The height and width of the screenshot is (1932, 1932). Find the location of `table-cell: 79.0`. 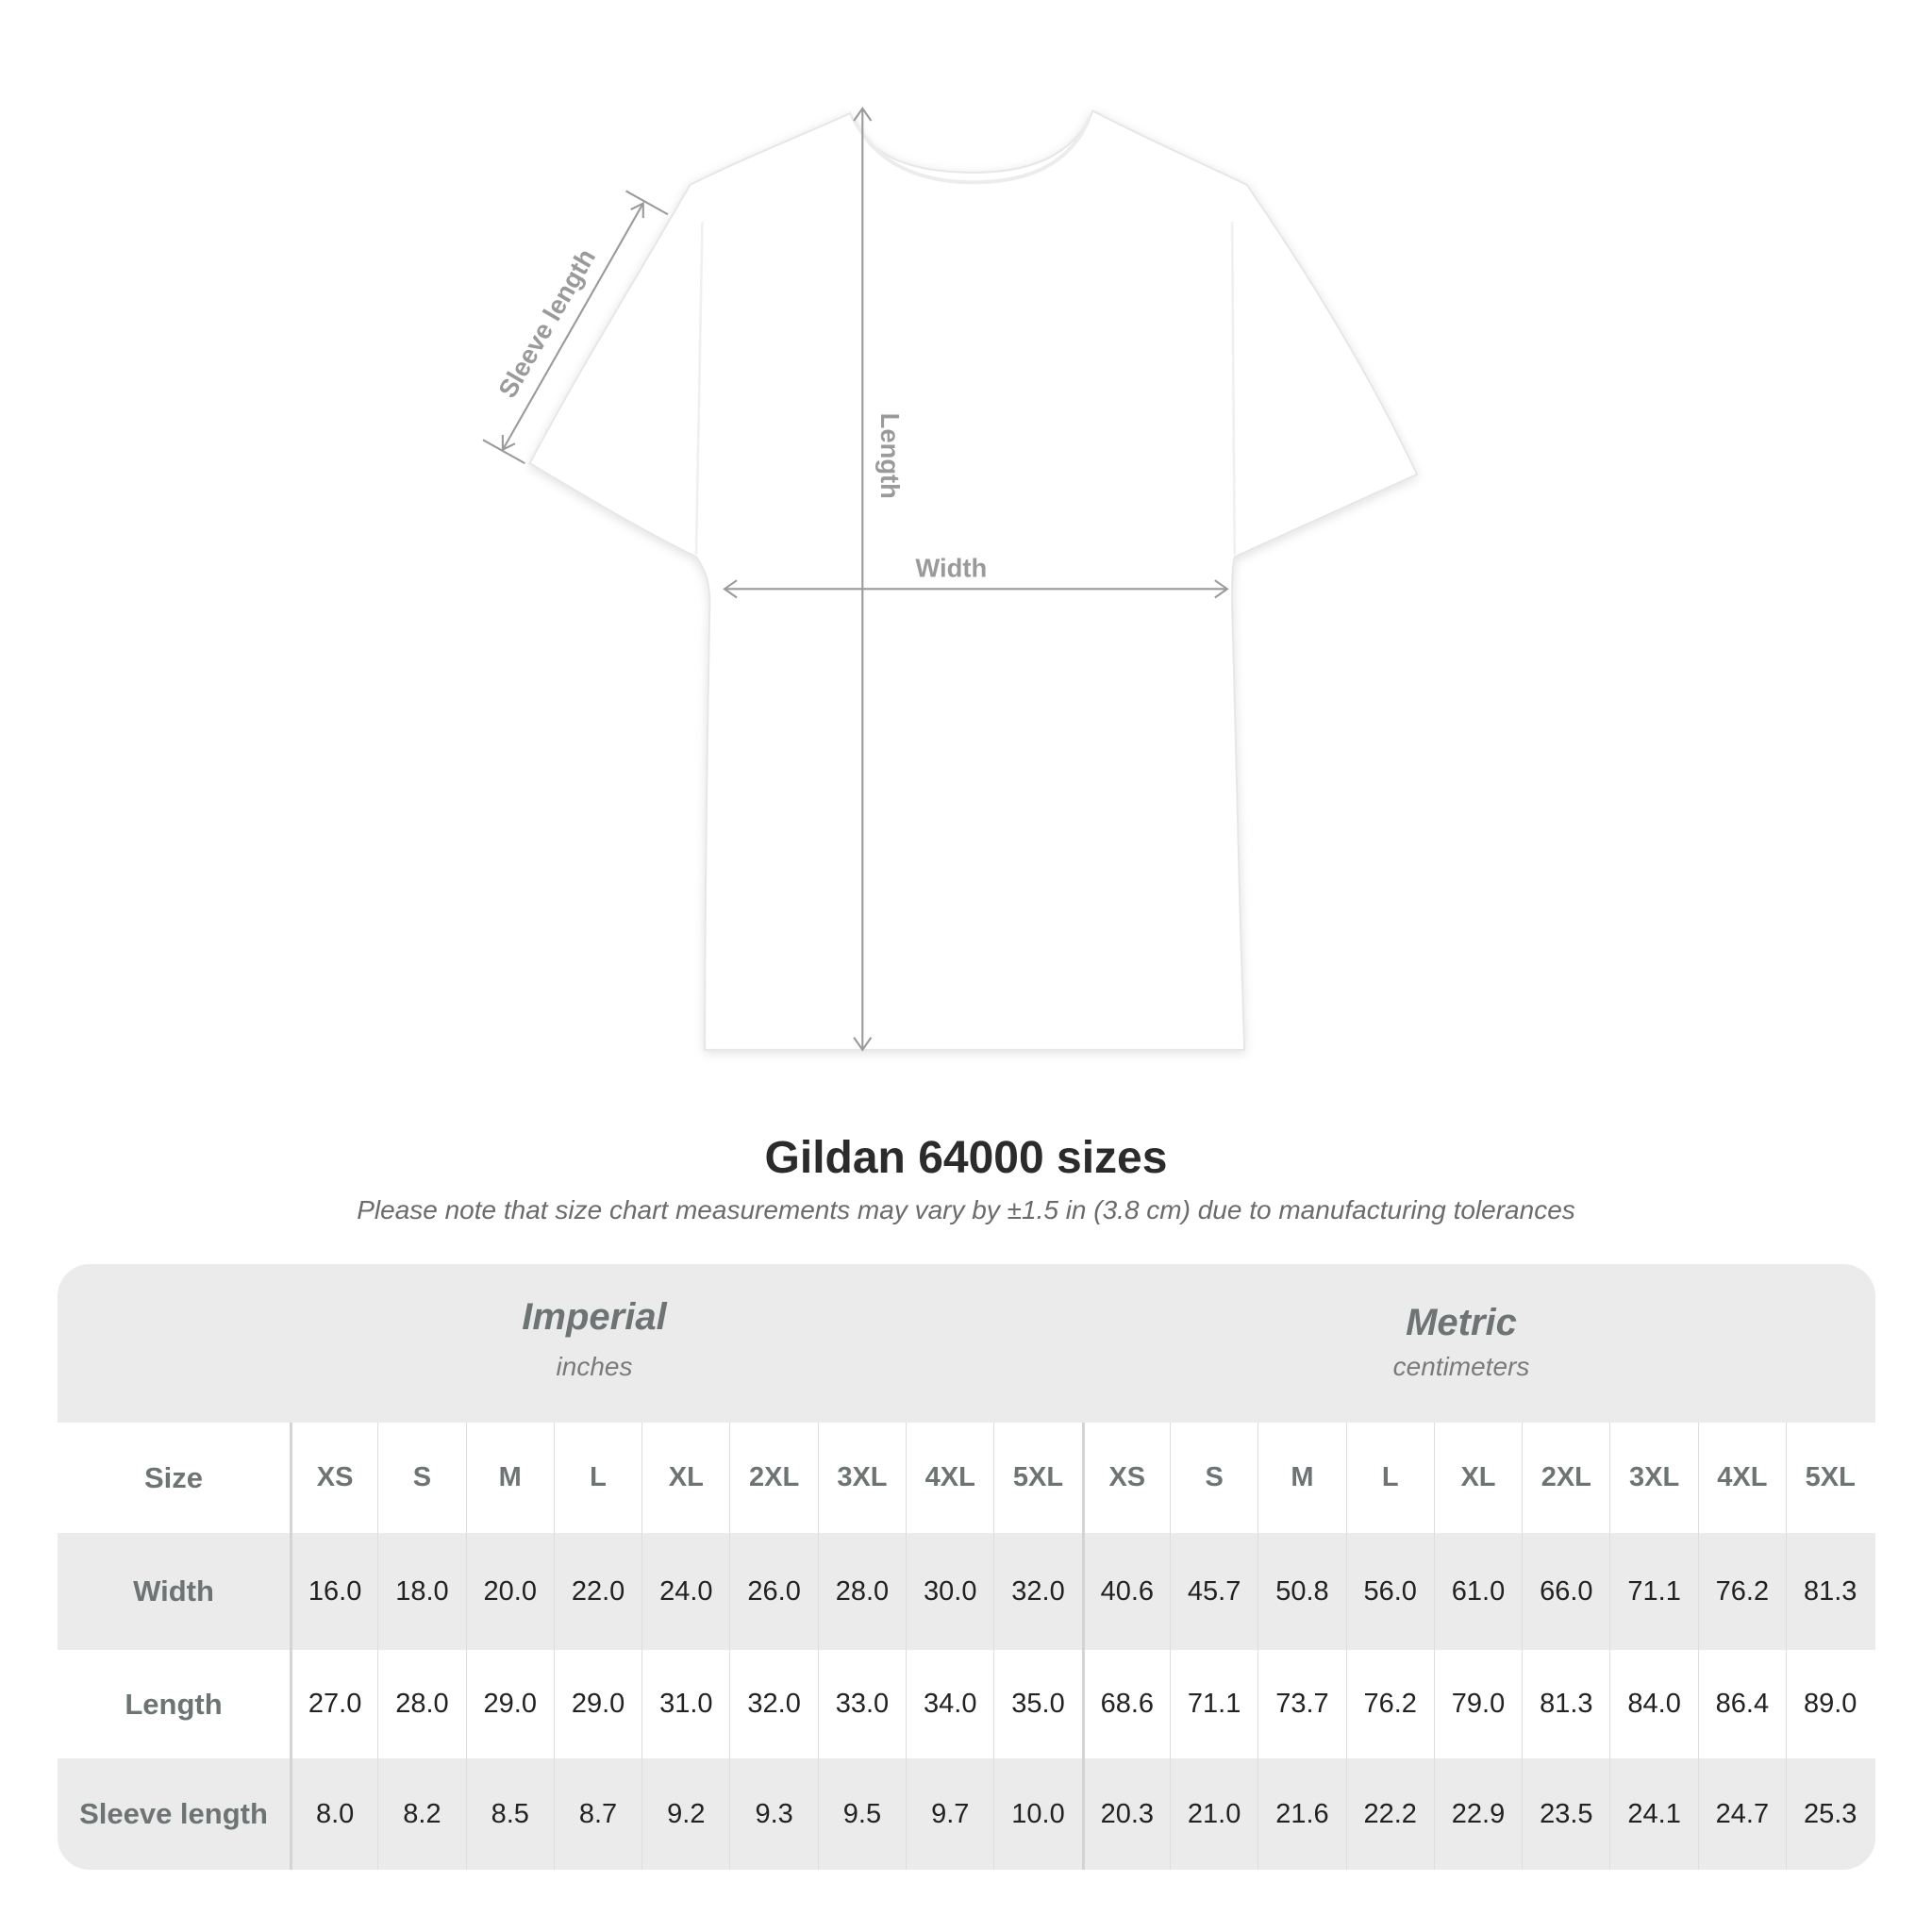

table-cell: 79.0 is located at coordinates (1478, 1704).